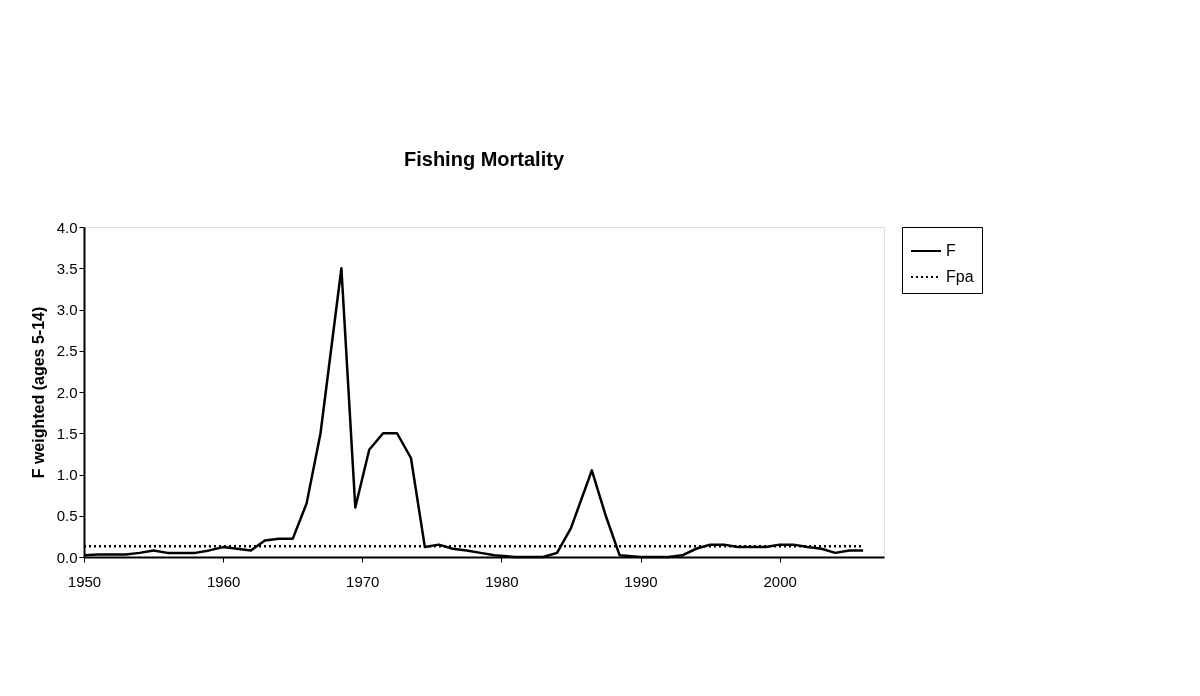  I want to click on x-tick-label: 1980, so click(502, 581).